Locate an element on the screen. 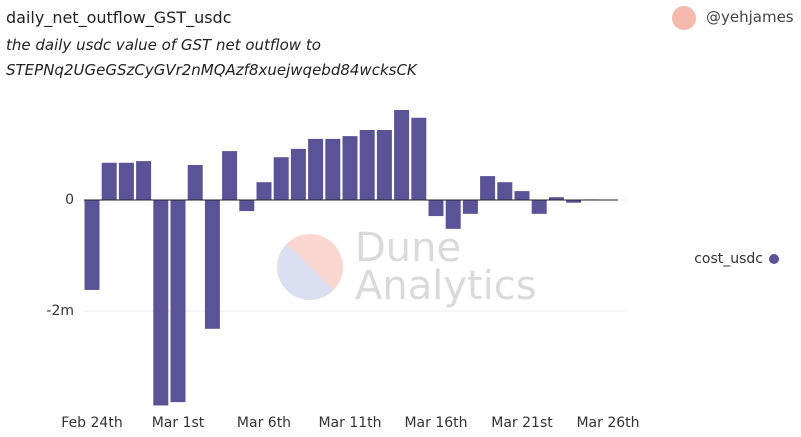  x-tick-label: Mar 11th is located at coordinates (349, 423).